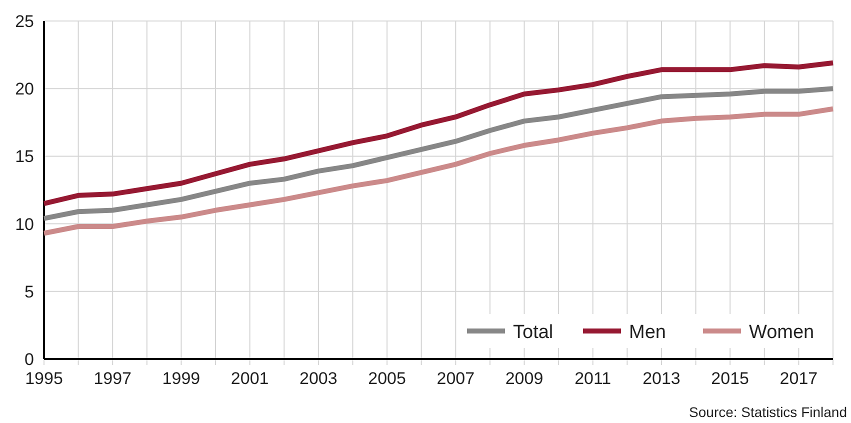  What do you see at coordinates (661, 378) in the screenshot?
I see `x-tick-label: 2013` at bounding box center [661, 378].